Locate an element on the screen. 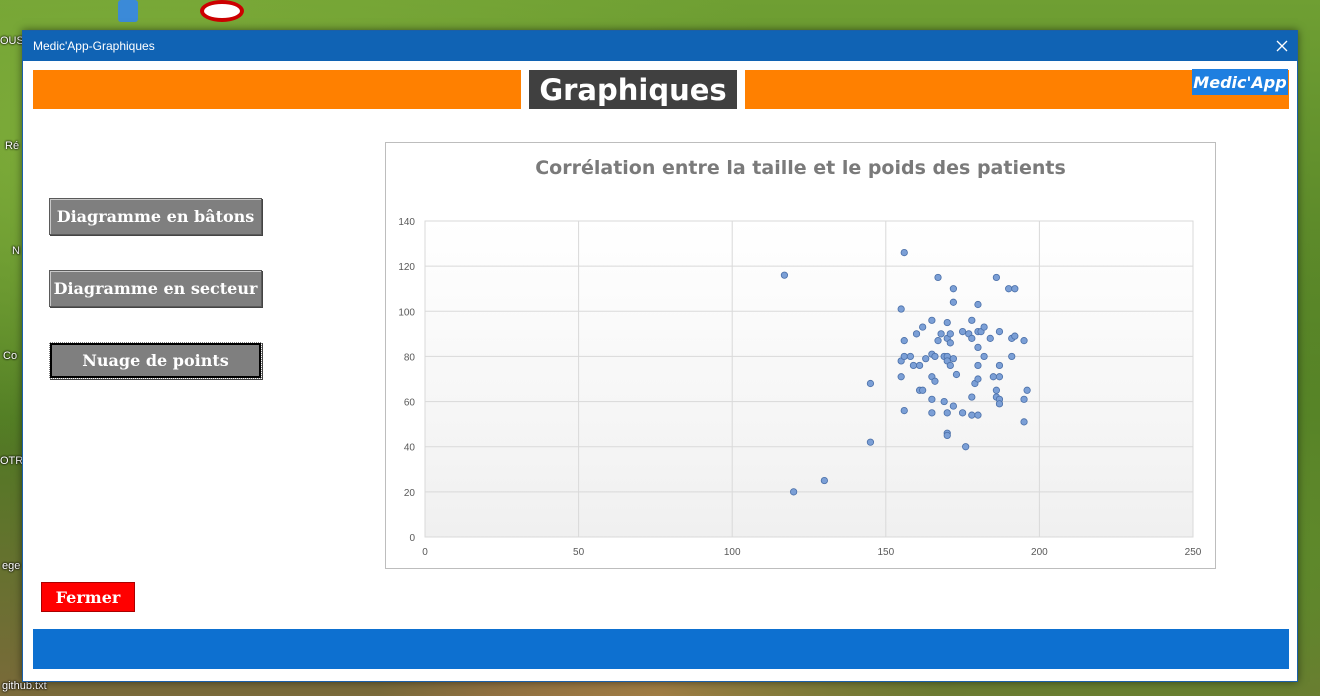  scatter-chart-button: Nuage de points is located at coordinates (155, 360).